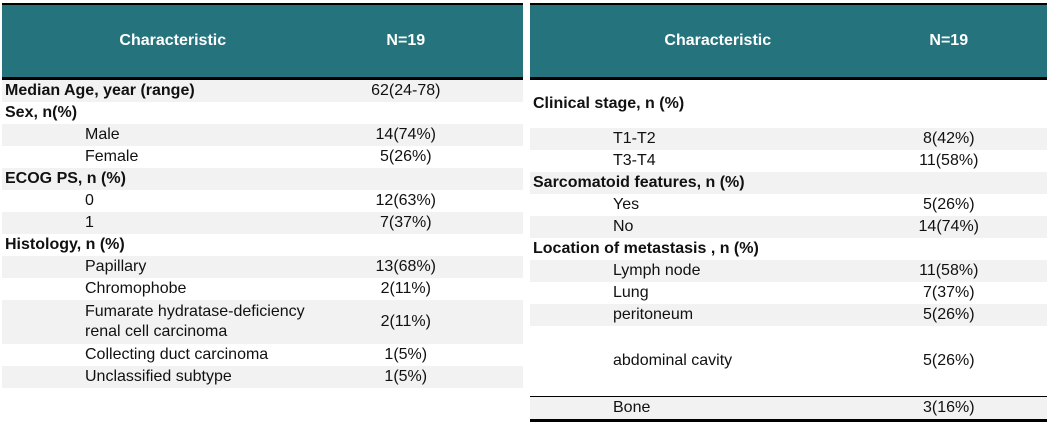 The image size is (1051, 435). What do you see at coordinates (100, 90) in the screenshot?
I see `row-label: Median Age, year (range)` at bounding box center [100, 90].